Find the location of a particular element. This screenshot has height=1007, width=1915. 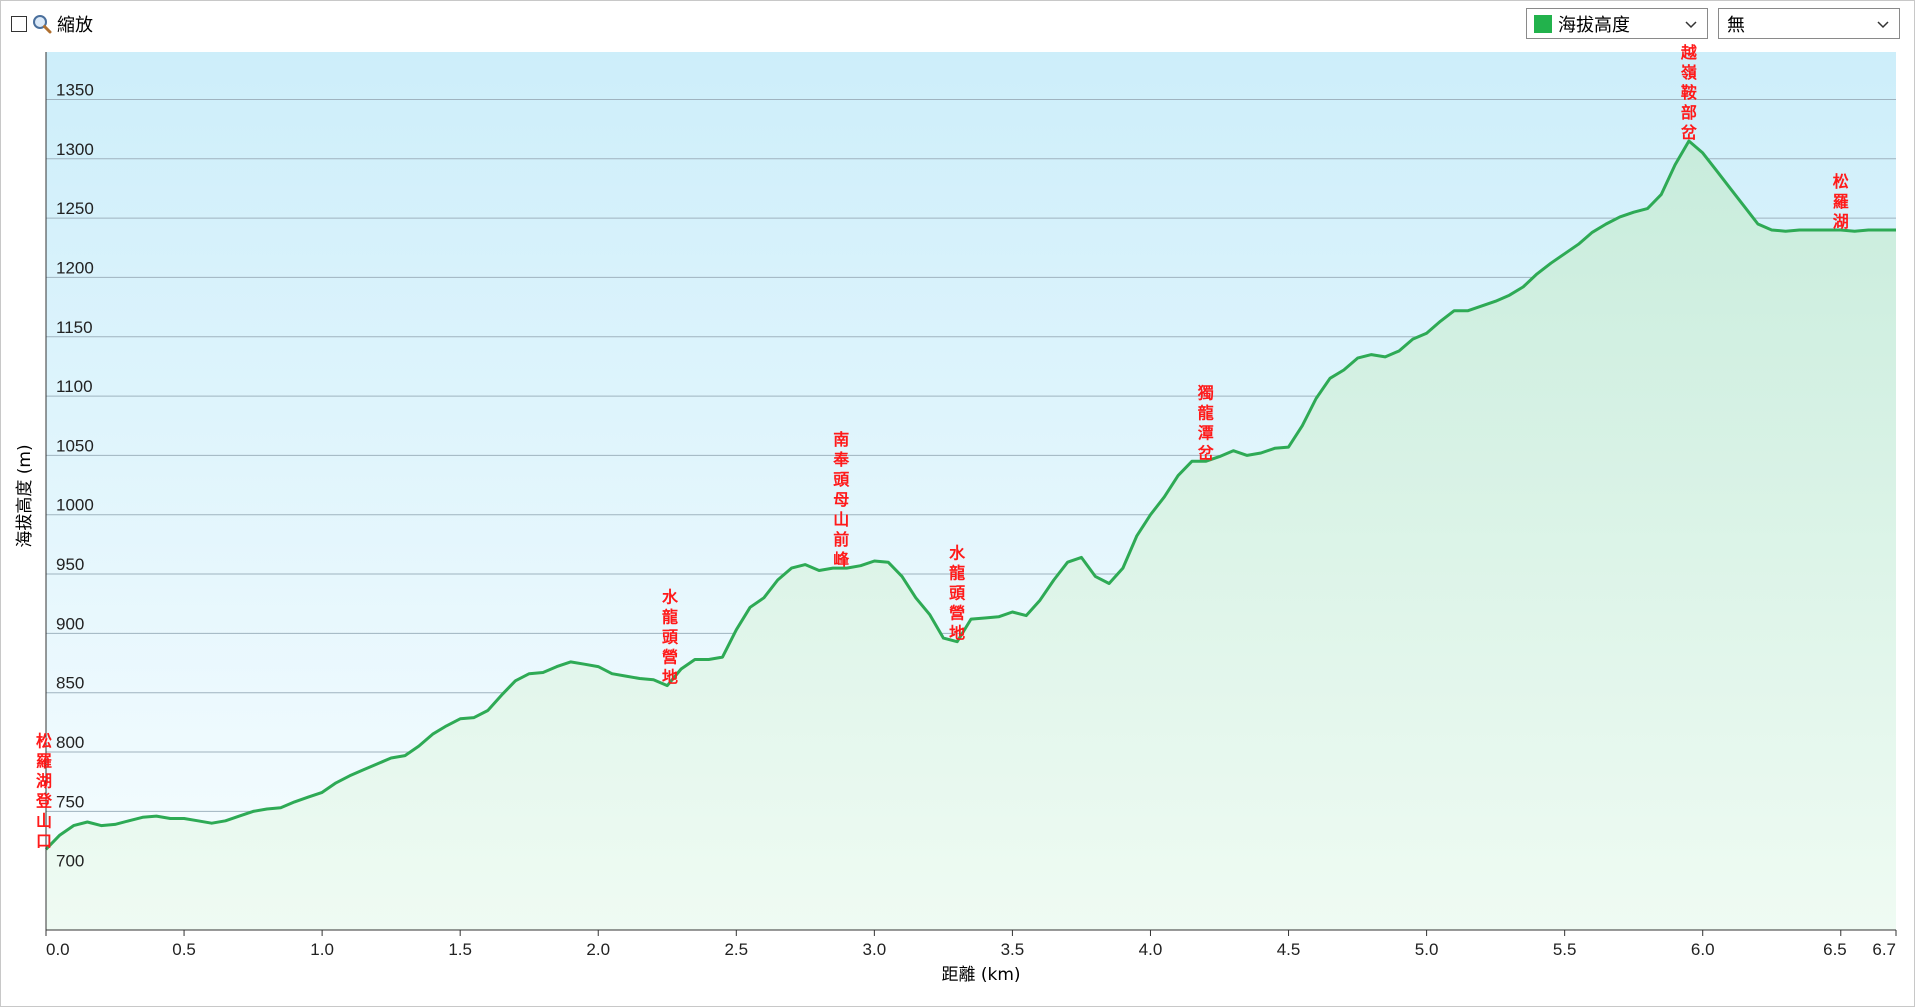

x-tick-label: 6.5 is located at coordinates (1835, 949).